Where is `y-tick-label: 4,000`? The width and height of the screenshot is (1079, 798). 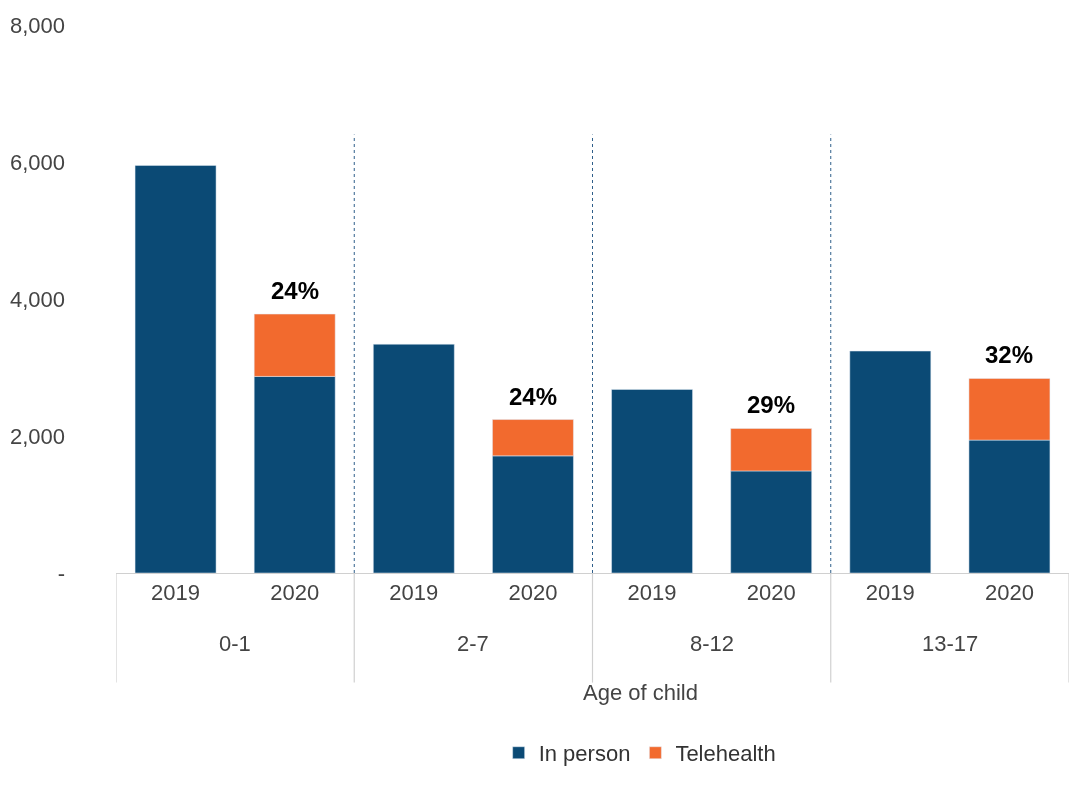
y-tick-label: 4,000 is located at coordinates (37, 299).